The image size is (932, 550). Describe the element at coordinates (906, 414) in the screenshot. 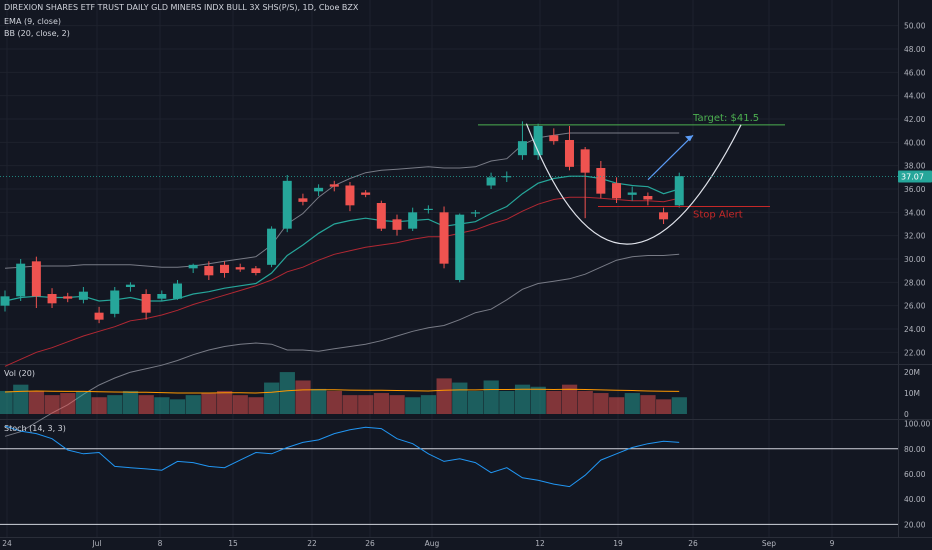

I see `volume-tick-label: 0` at that location.